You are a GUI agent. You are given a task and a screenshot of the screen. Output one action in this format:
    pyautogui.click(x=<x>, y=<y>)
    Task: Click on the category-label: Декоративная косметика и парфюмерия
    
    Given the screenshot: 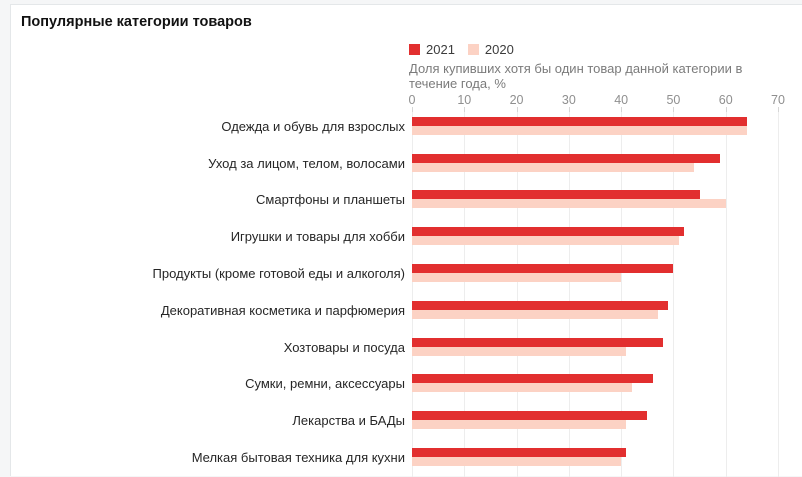 What is the action you would take?
    pyautogui.click(x=282, y=310)
    